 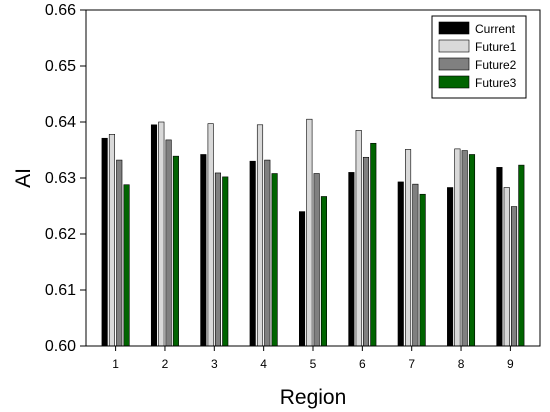 What do you see at coordinates (115, 364) in the screenshot?
I see `x-tick-label: 1` at bounding box center [115, 364].